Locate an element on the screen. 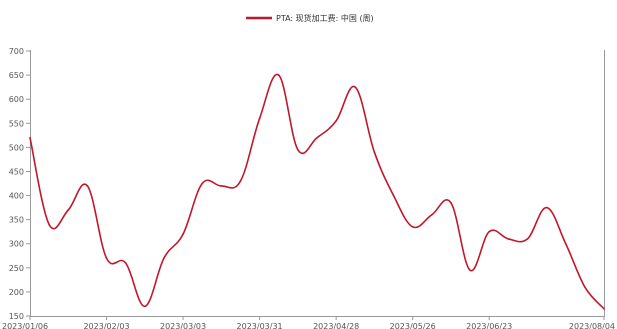  y-tick-label: 700 is located at coordinates (16, 51).